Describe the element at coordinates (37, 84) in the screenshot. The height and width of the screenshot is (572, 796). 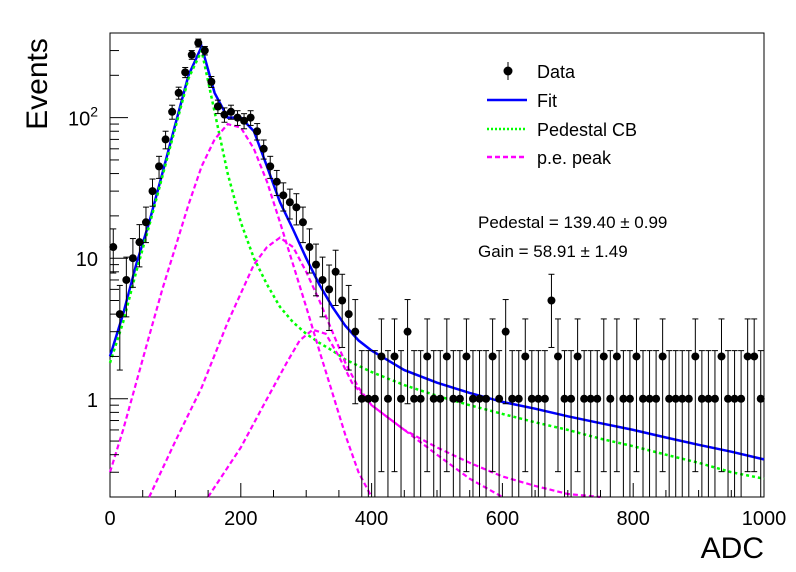
I see `y-axis-label: Events` at that location.